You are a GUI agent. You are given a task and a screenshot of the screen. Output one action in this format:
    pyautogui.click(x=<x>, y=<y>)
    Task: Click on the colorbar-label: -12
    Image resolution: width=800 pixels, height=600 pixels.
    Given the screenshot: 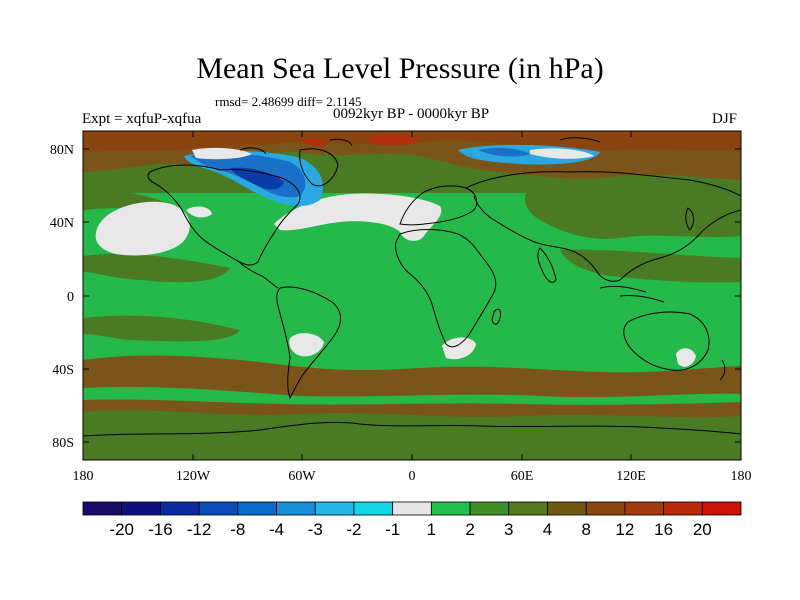 What is the action you would take?
    pyautogui.click(x=199, y=529)
    